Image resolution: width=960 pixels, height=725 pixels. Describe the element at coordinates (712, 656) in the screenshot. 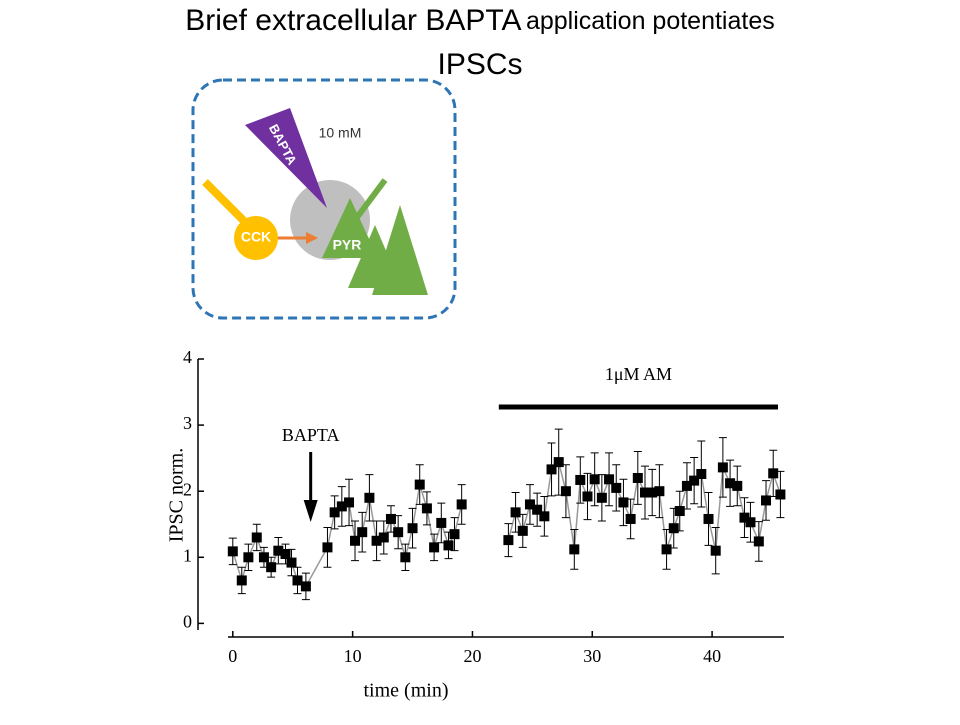

I see `x-tick-label: 40` at that location.